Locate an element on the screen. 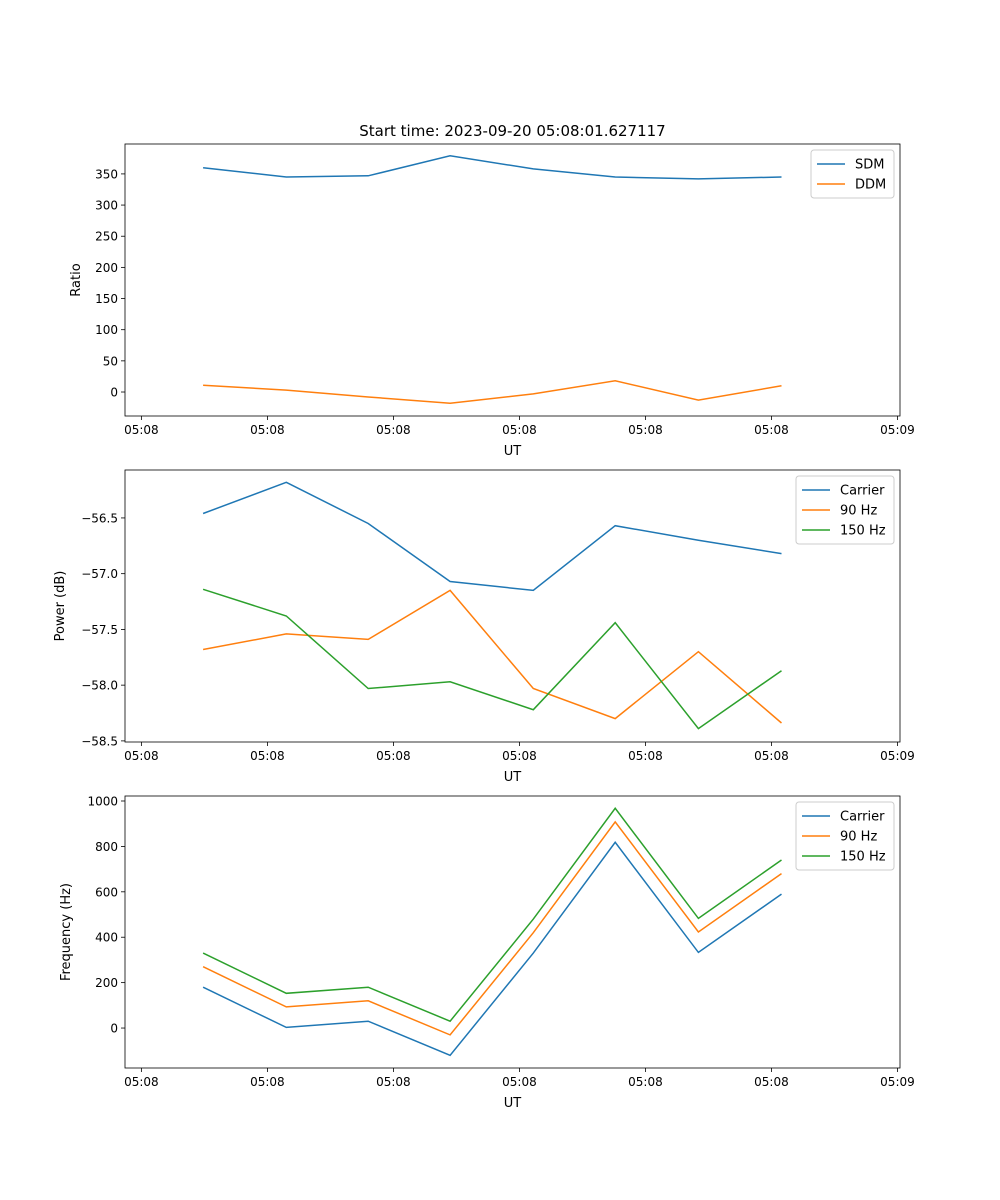 This screenshot has width=1000, height=1200. y-tick-label: 150 is located at coordinates (106, 299).